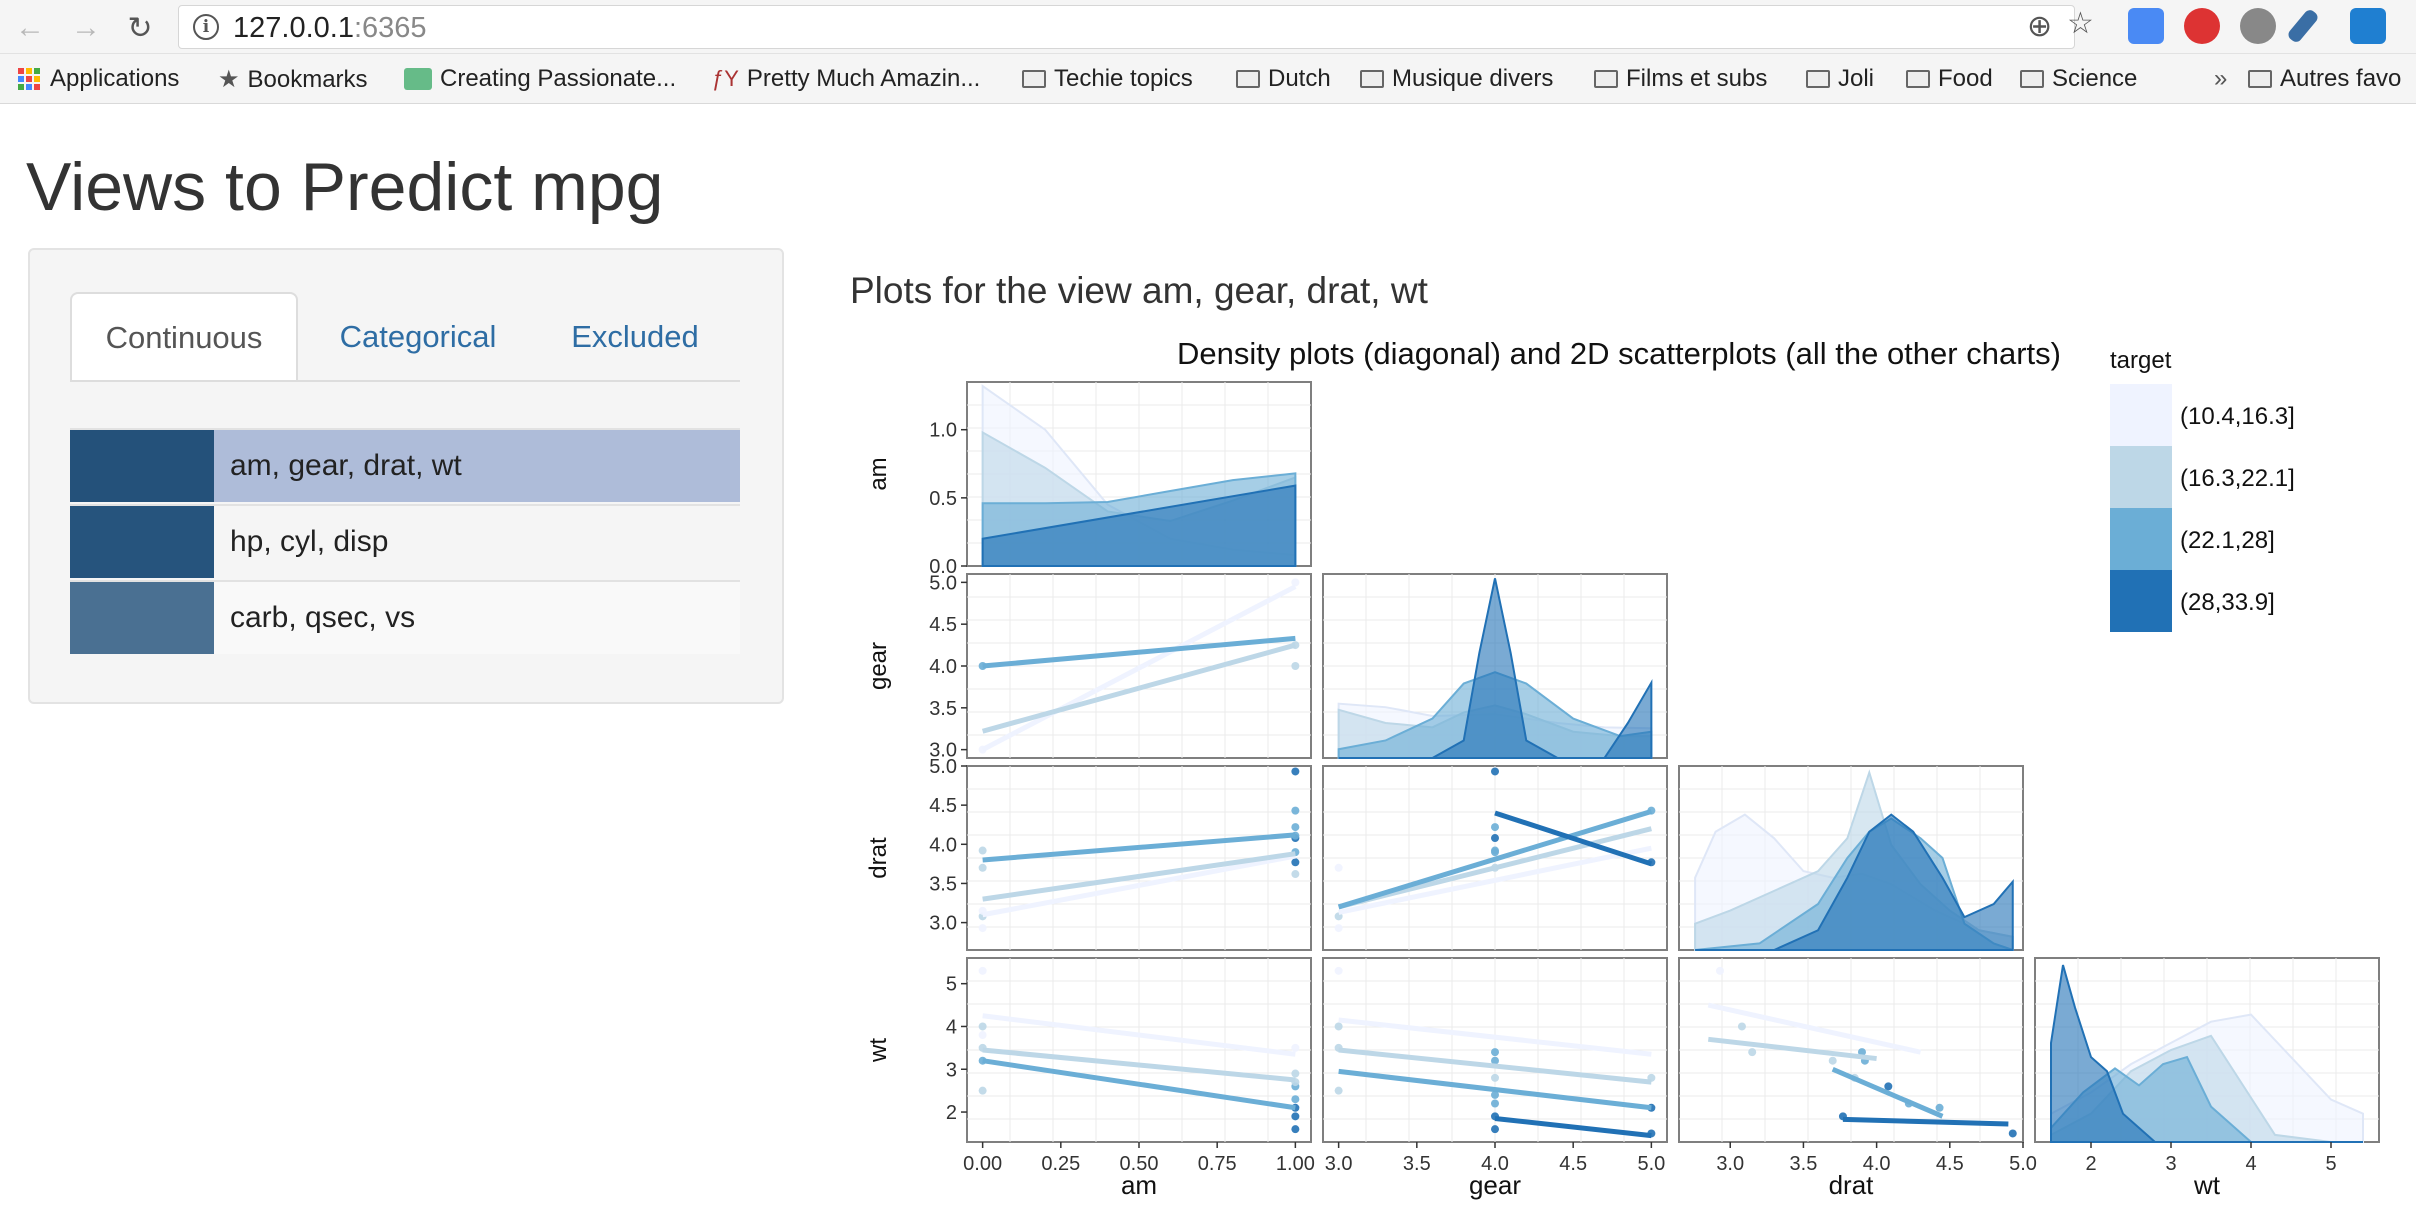 The width and height of the screenshot is (2416, 1220). What do you see at coordinates (323, 617) in the screenshot?
I see `view-label: carb, qsec, vs` at bounding box center [323, 617].